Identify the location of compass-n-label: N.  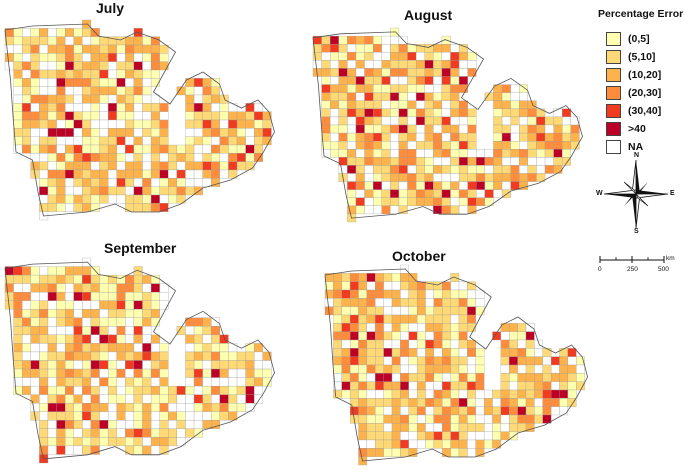
(637, 155).